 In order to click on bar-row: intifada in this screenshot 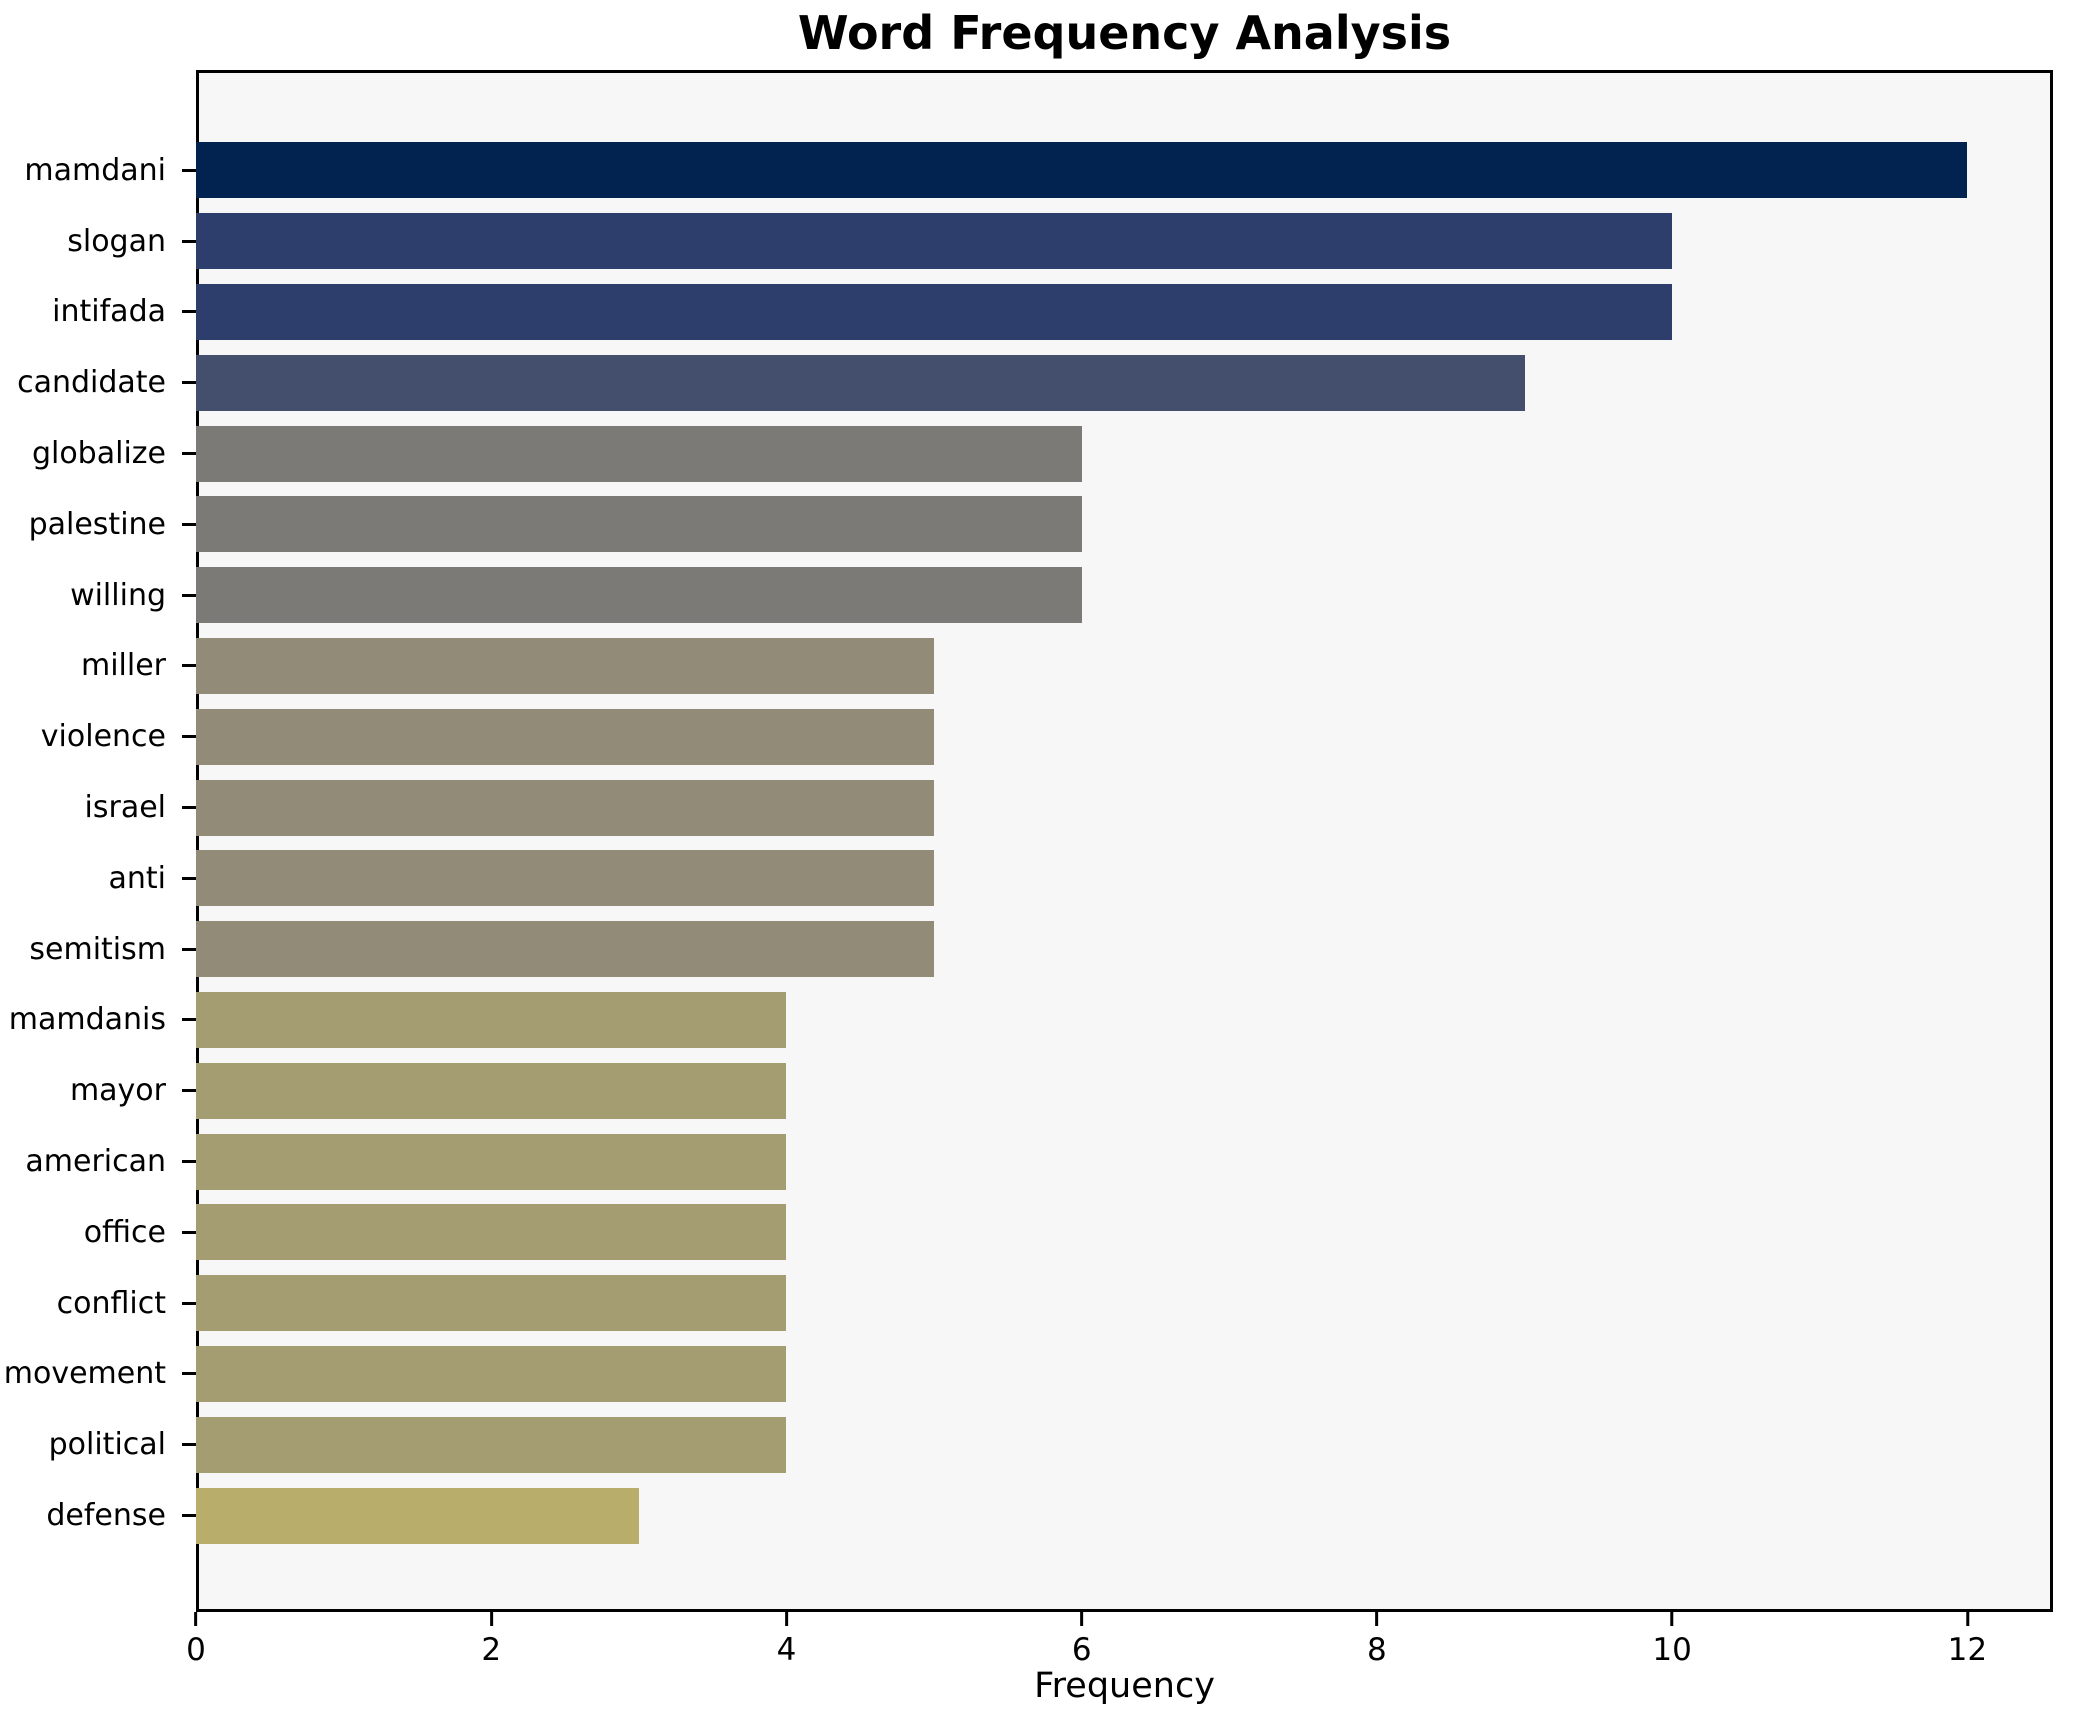, I will do `click(1026, 312)`.